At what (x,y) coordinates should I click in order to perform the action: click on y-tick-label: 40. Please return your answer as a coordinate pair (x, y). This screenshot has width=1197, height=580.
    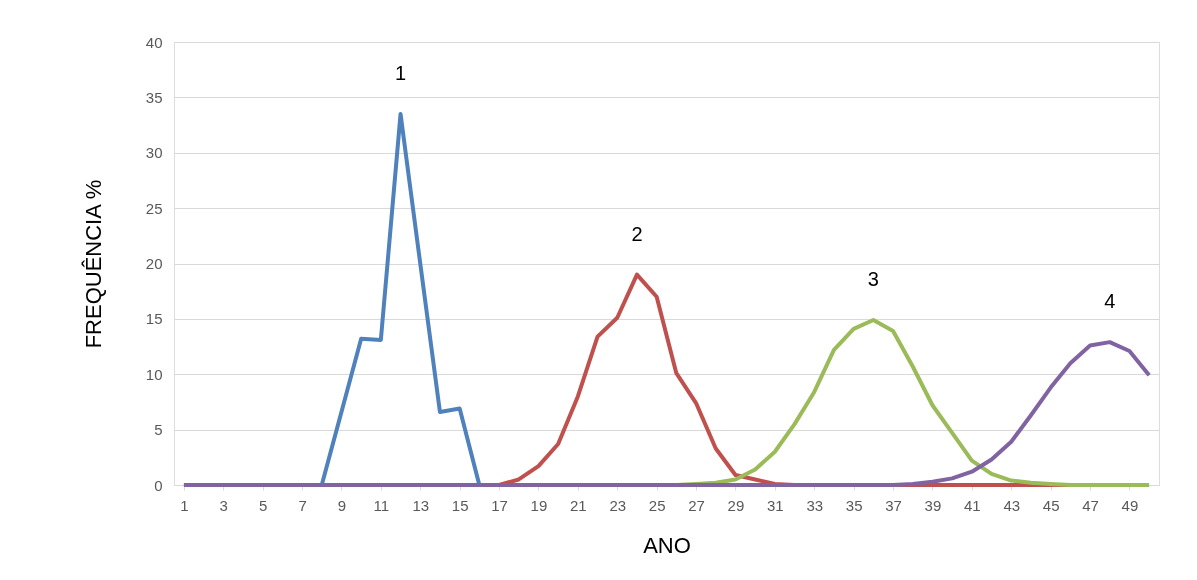
    Looking at the image, I should click on (154, 42).